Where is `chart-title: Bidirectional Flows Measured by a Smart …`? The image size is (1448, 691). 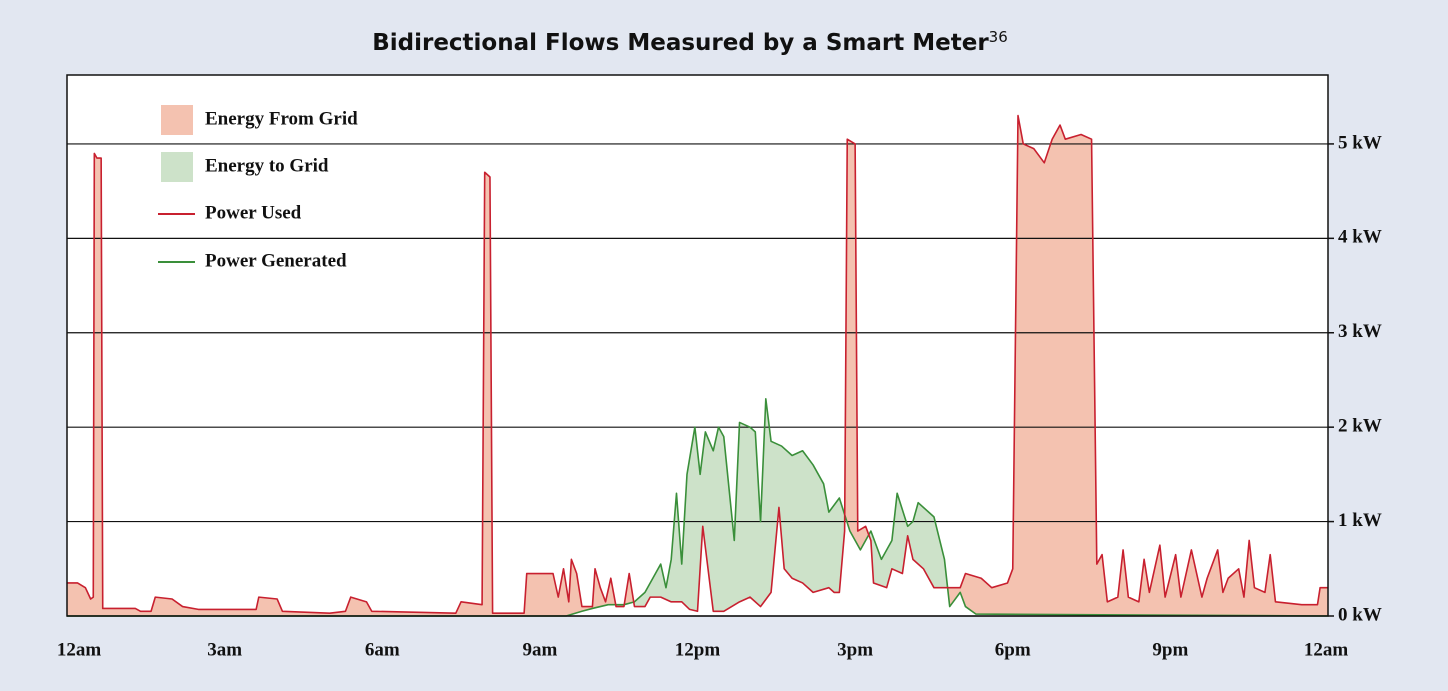
chart-title: Bidirectional Flows Measured by a Smart … is located at coordinates (690, 42).